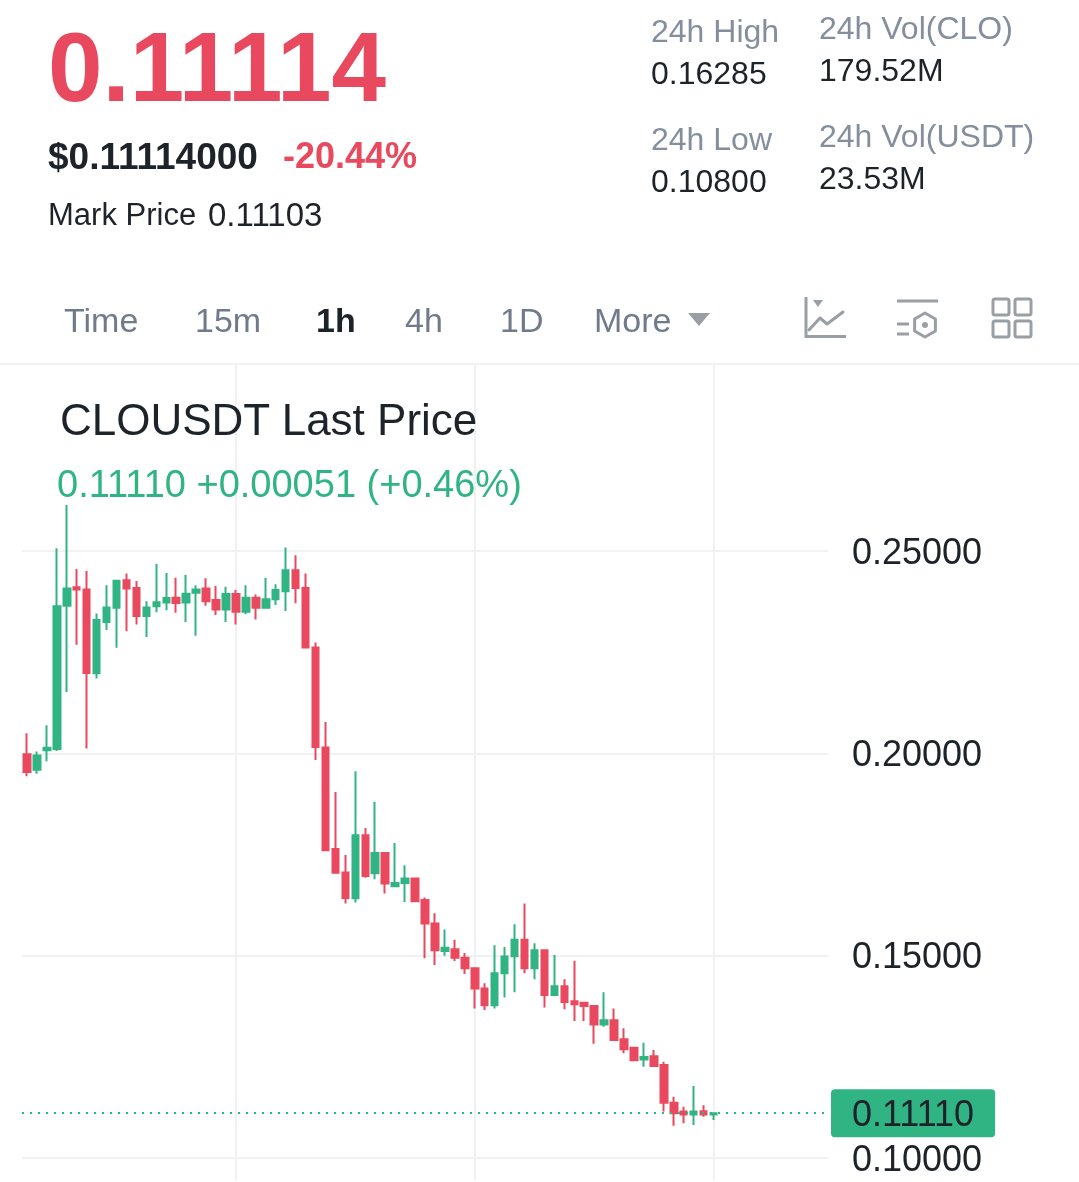 The width and height of the screenshot is (1079, 1182). I want to click on text: 0.11114, so click(217, 66).